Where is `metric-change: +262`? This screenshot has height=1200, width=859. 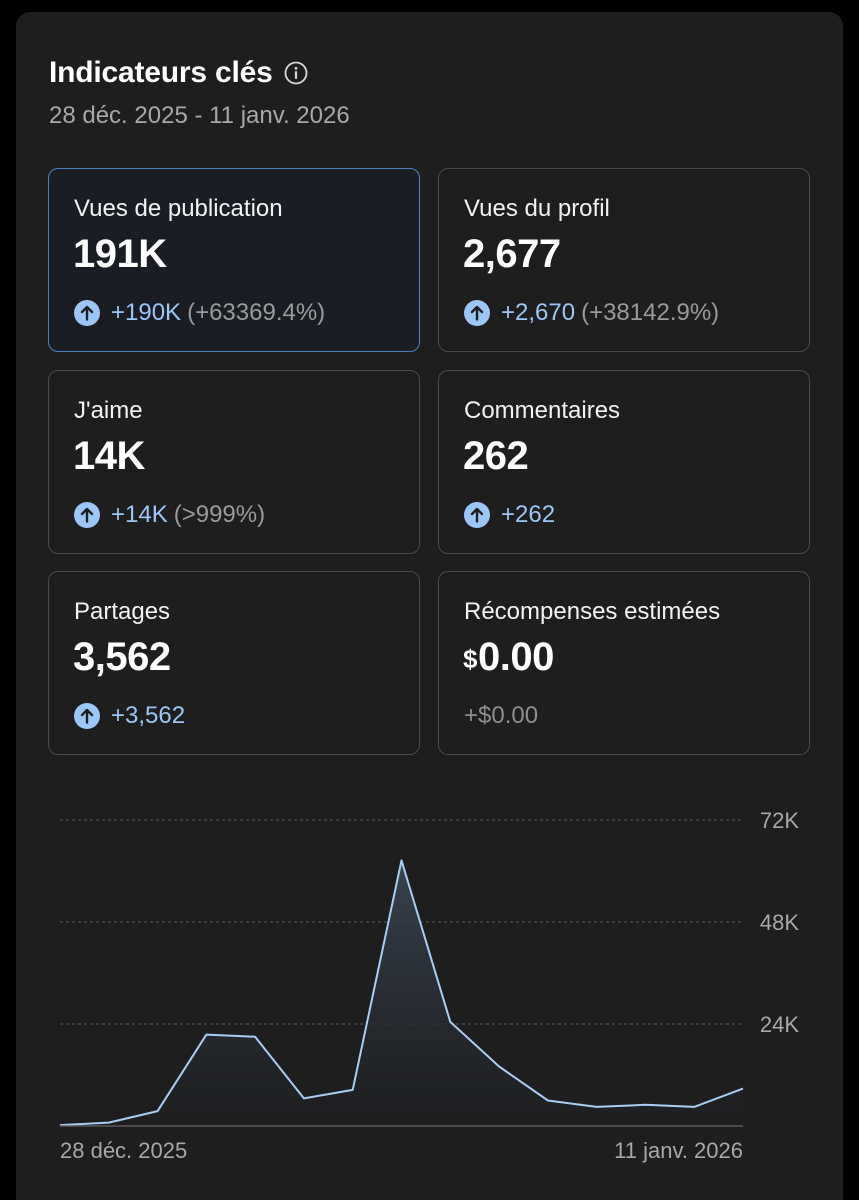 metric-change: +262 is located at coordinates (528, 514).